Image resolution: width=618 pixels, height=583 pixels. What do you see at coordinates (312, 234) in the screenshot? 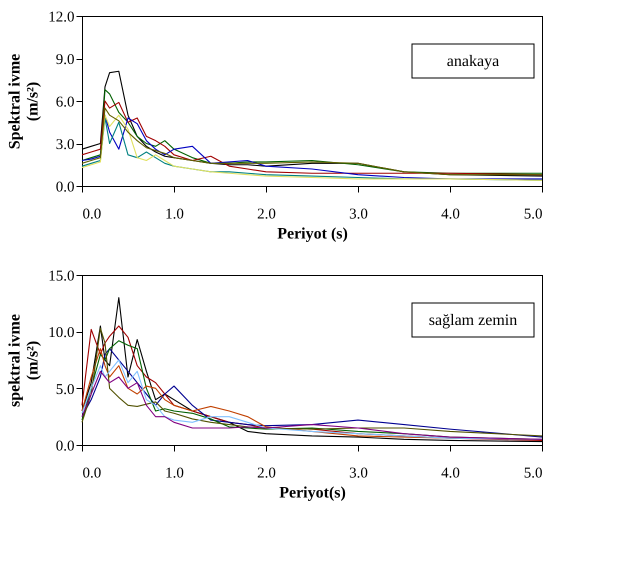
I see `x-axis-title: Periyot (s)` at bounding box center [312, 234].